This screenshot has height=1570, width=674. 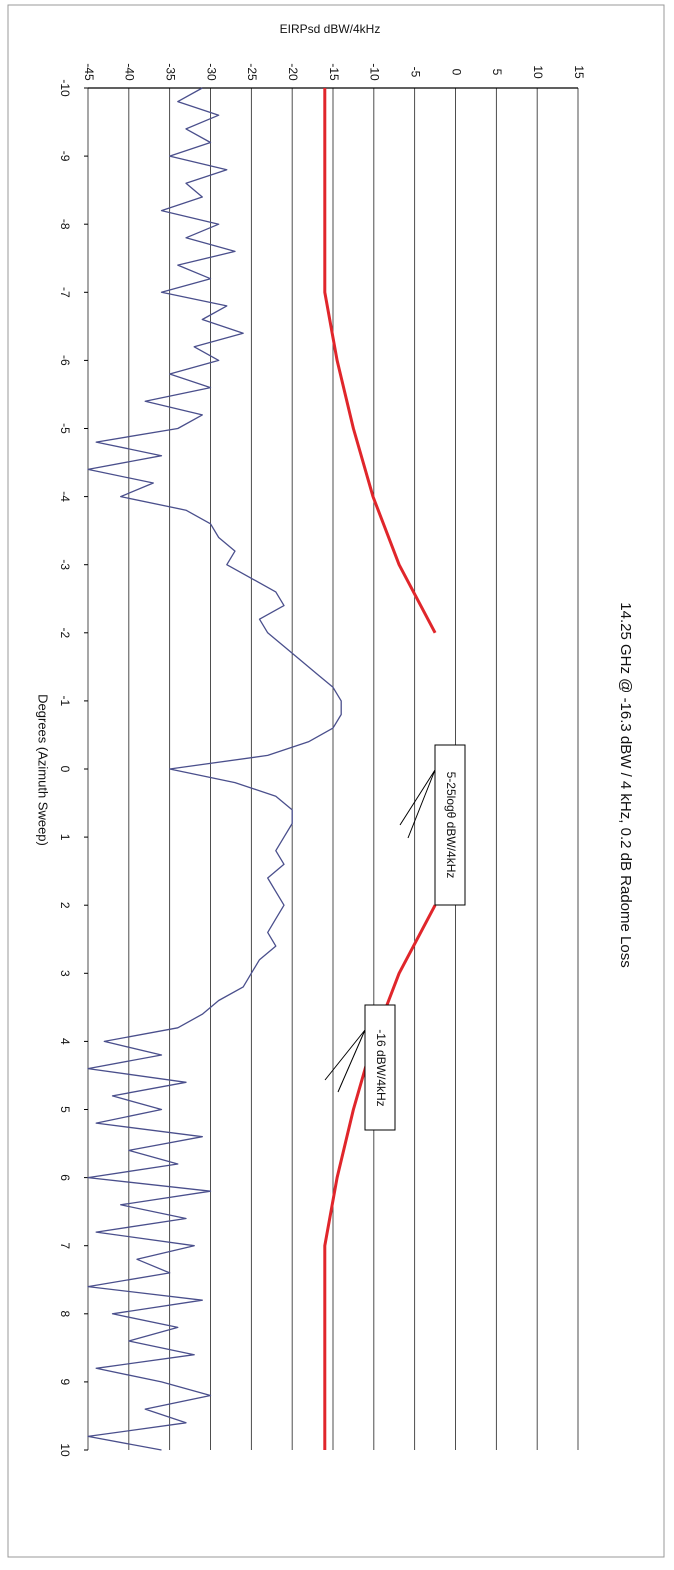 I want to click on annotation: -16 dBW/4kHz, so click(x=360, y=1067).